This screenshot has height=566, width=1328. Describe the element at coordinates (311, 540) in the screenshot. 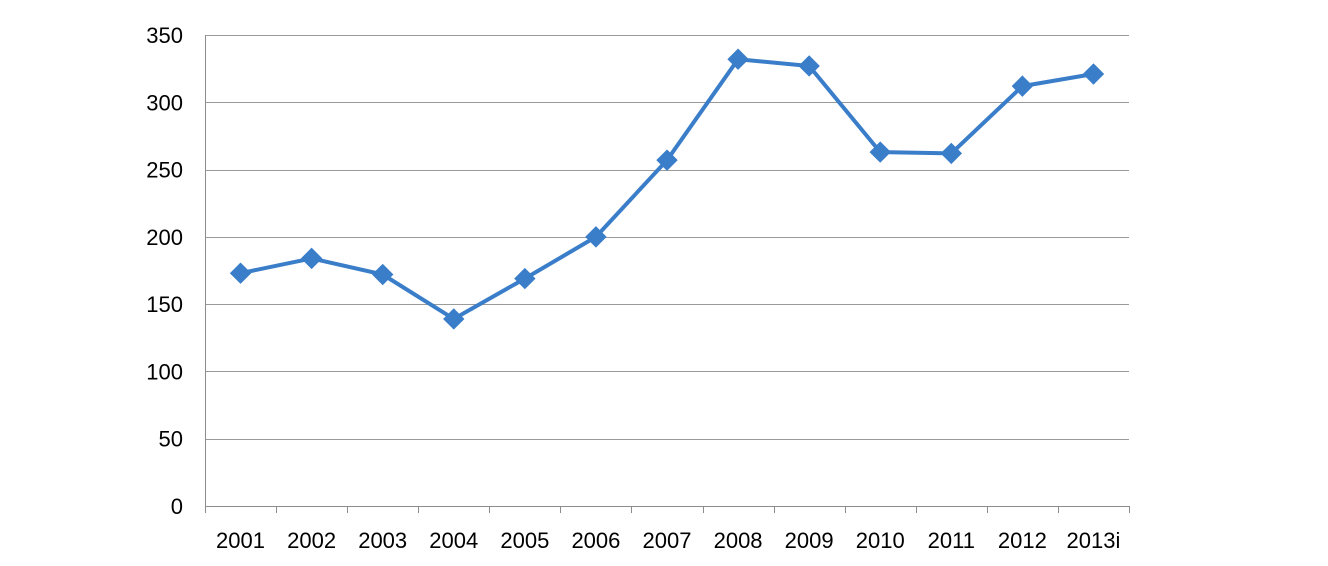

I see `x-tick-label-2002: 2002` at that location.